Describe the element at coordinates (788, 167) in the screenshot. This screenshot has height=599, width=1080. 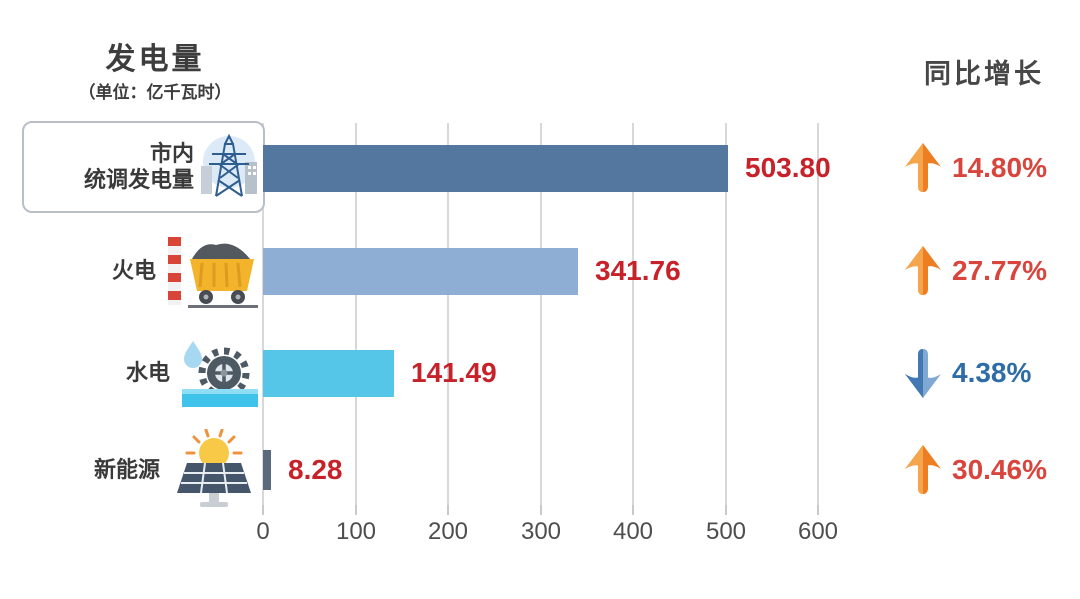
I see `value-label-city-total: 503.80` at that location.